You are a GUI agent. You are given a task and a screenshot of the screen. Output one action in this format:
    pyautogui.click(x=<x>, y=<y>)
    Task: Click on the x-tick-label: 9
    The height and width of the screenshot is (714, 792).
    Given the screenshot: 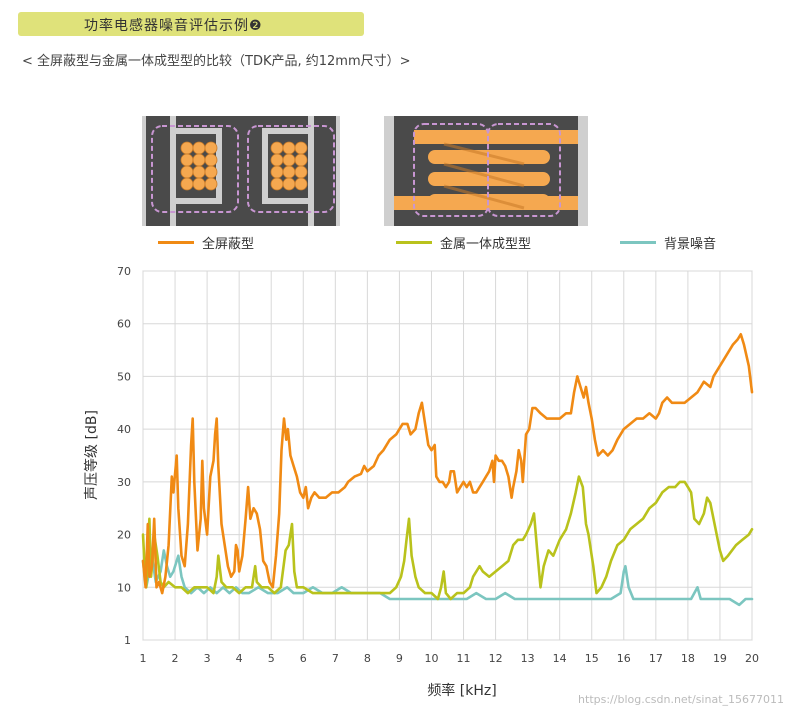 What is the action you would take?
    pyautogui.click(x=399, y=658)
    